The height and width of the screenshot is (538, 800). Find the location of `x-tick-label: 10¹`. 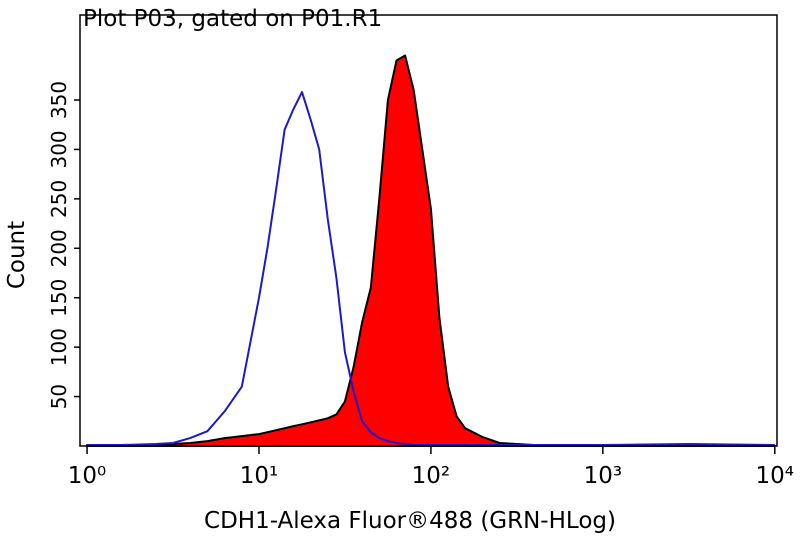

x-tick-label: 10¹ is located at coordinates (259, 476).